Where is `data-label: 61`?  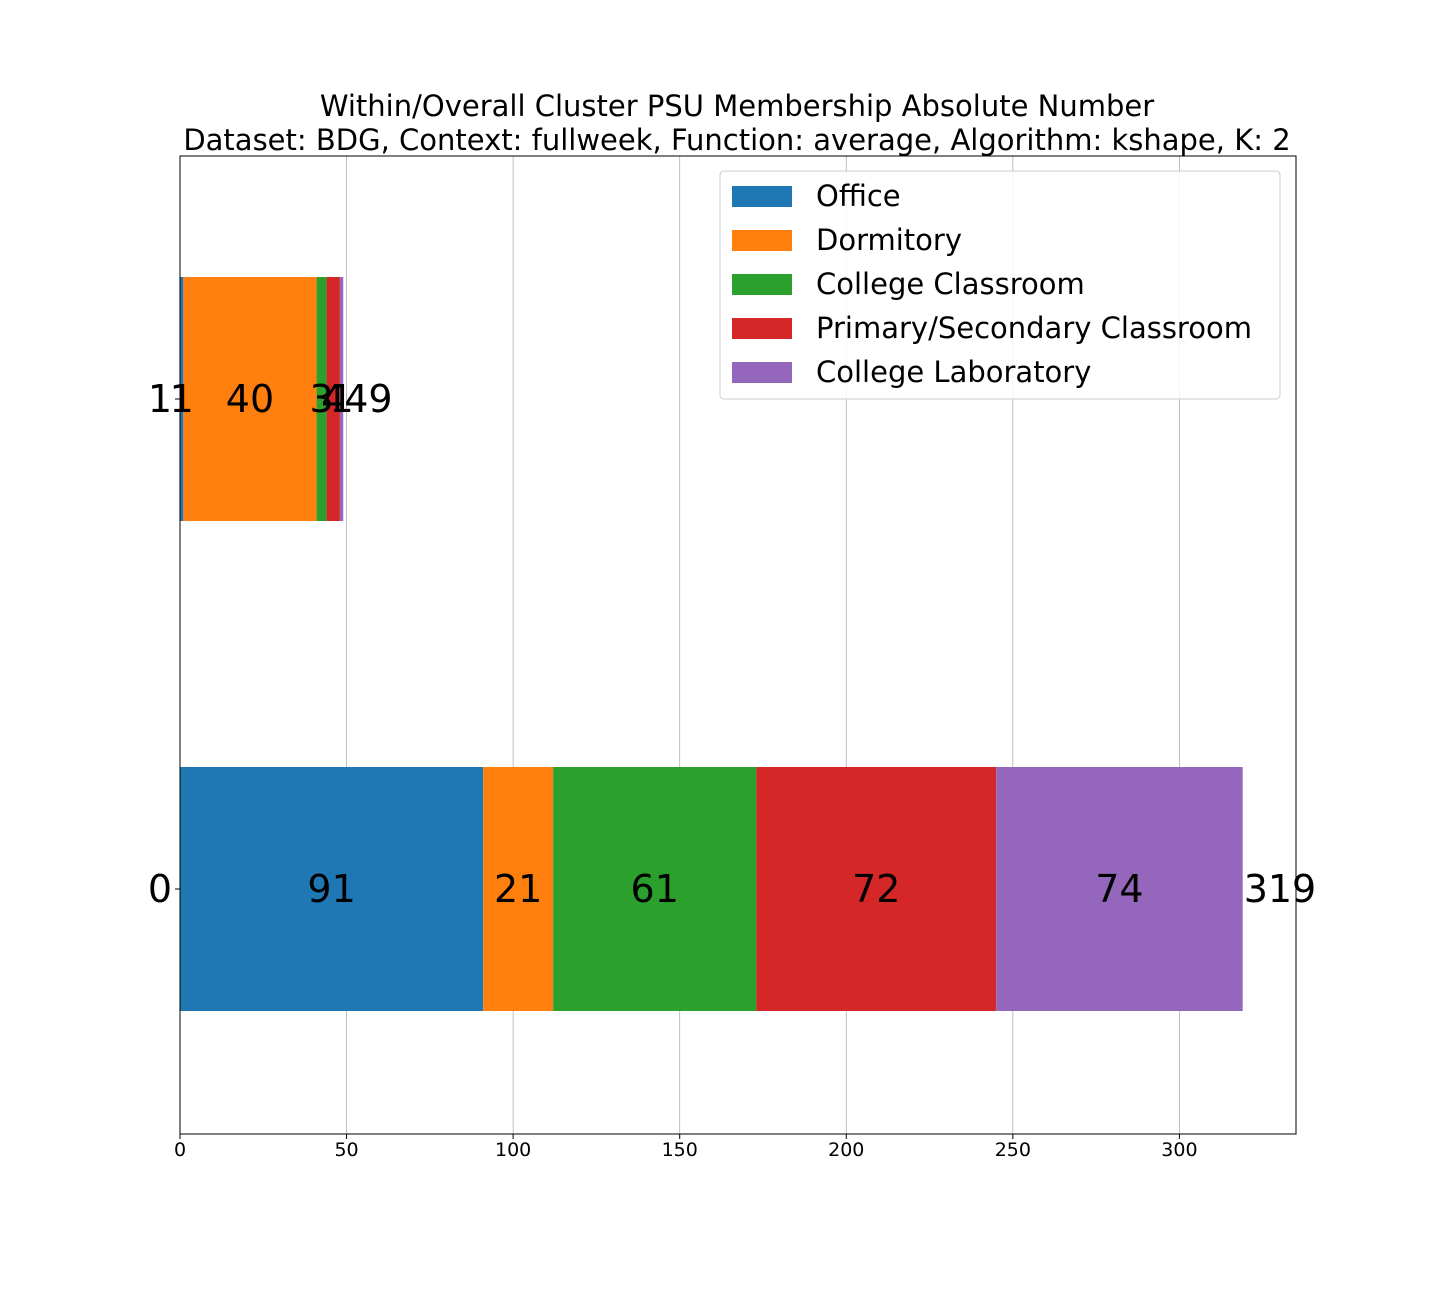
data-label: 61 is located at coordinates (655, 889).